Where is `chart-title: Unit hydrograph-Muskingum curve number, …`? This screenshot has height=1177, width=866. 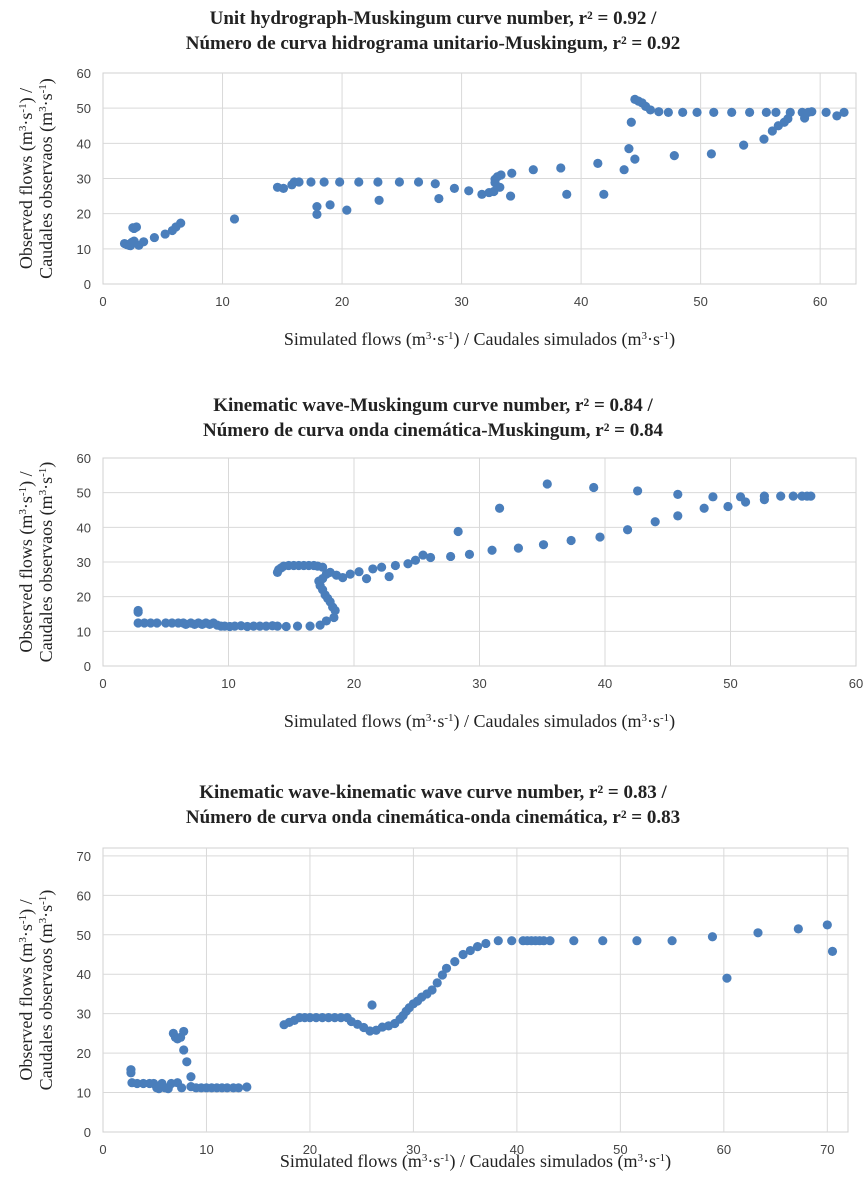
chart-title: Unit hydrograph-Muskingum curve number, … is located at coordinates (433, 31).